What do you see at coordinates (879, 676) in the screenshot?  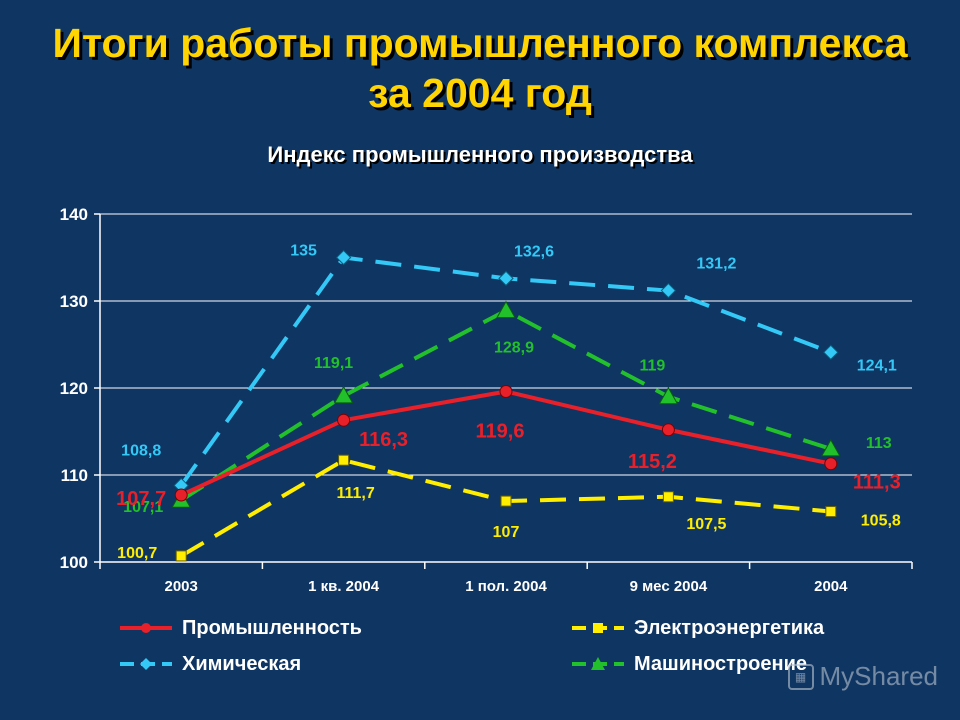 I see `watermark-text: MyShared` at bounding box center [879, 676].